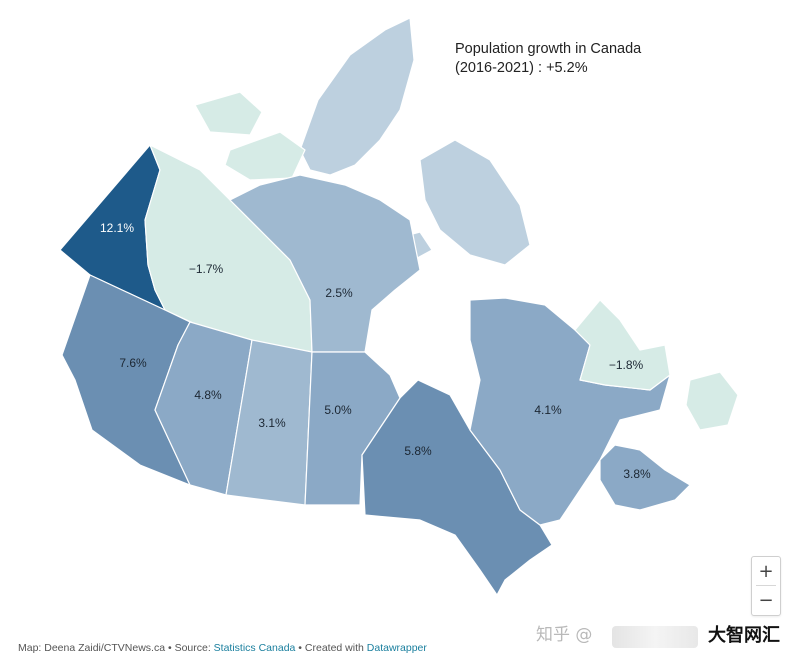  I want to click on blurred-username, so click(655, 637).